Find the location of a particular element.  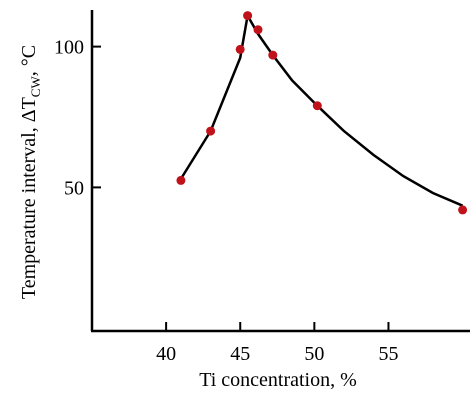

x-tick-label: 55 is located at coordinates (388, 354).